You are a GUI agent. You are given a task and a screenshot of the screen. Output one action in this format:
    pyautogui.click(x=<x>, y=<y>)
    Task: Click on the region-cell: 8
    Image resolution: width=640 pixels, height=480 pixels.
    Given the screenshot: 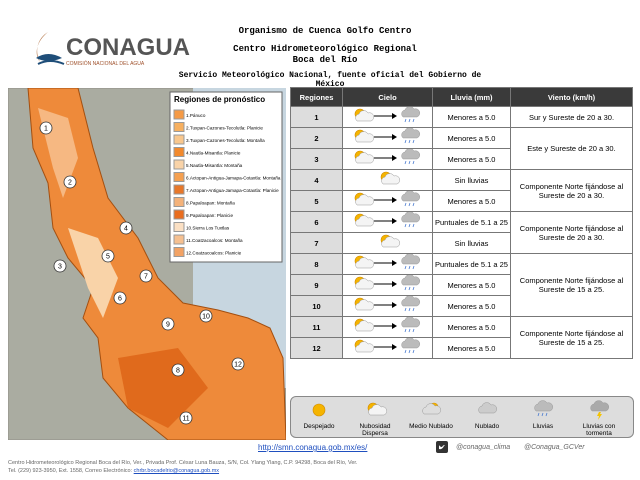 What is the action you would take?
    pyautogui.click(x=316, y=264)
    